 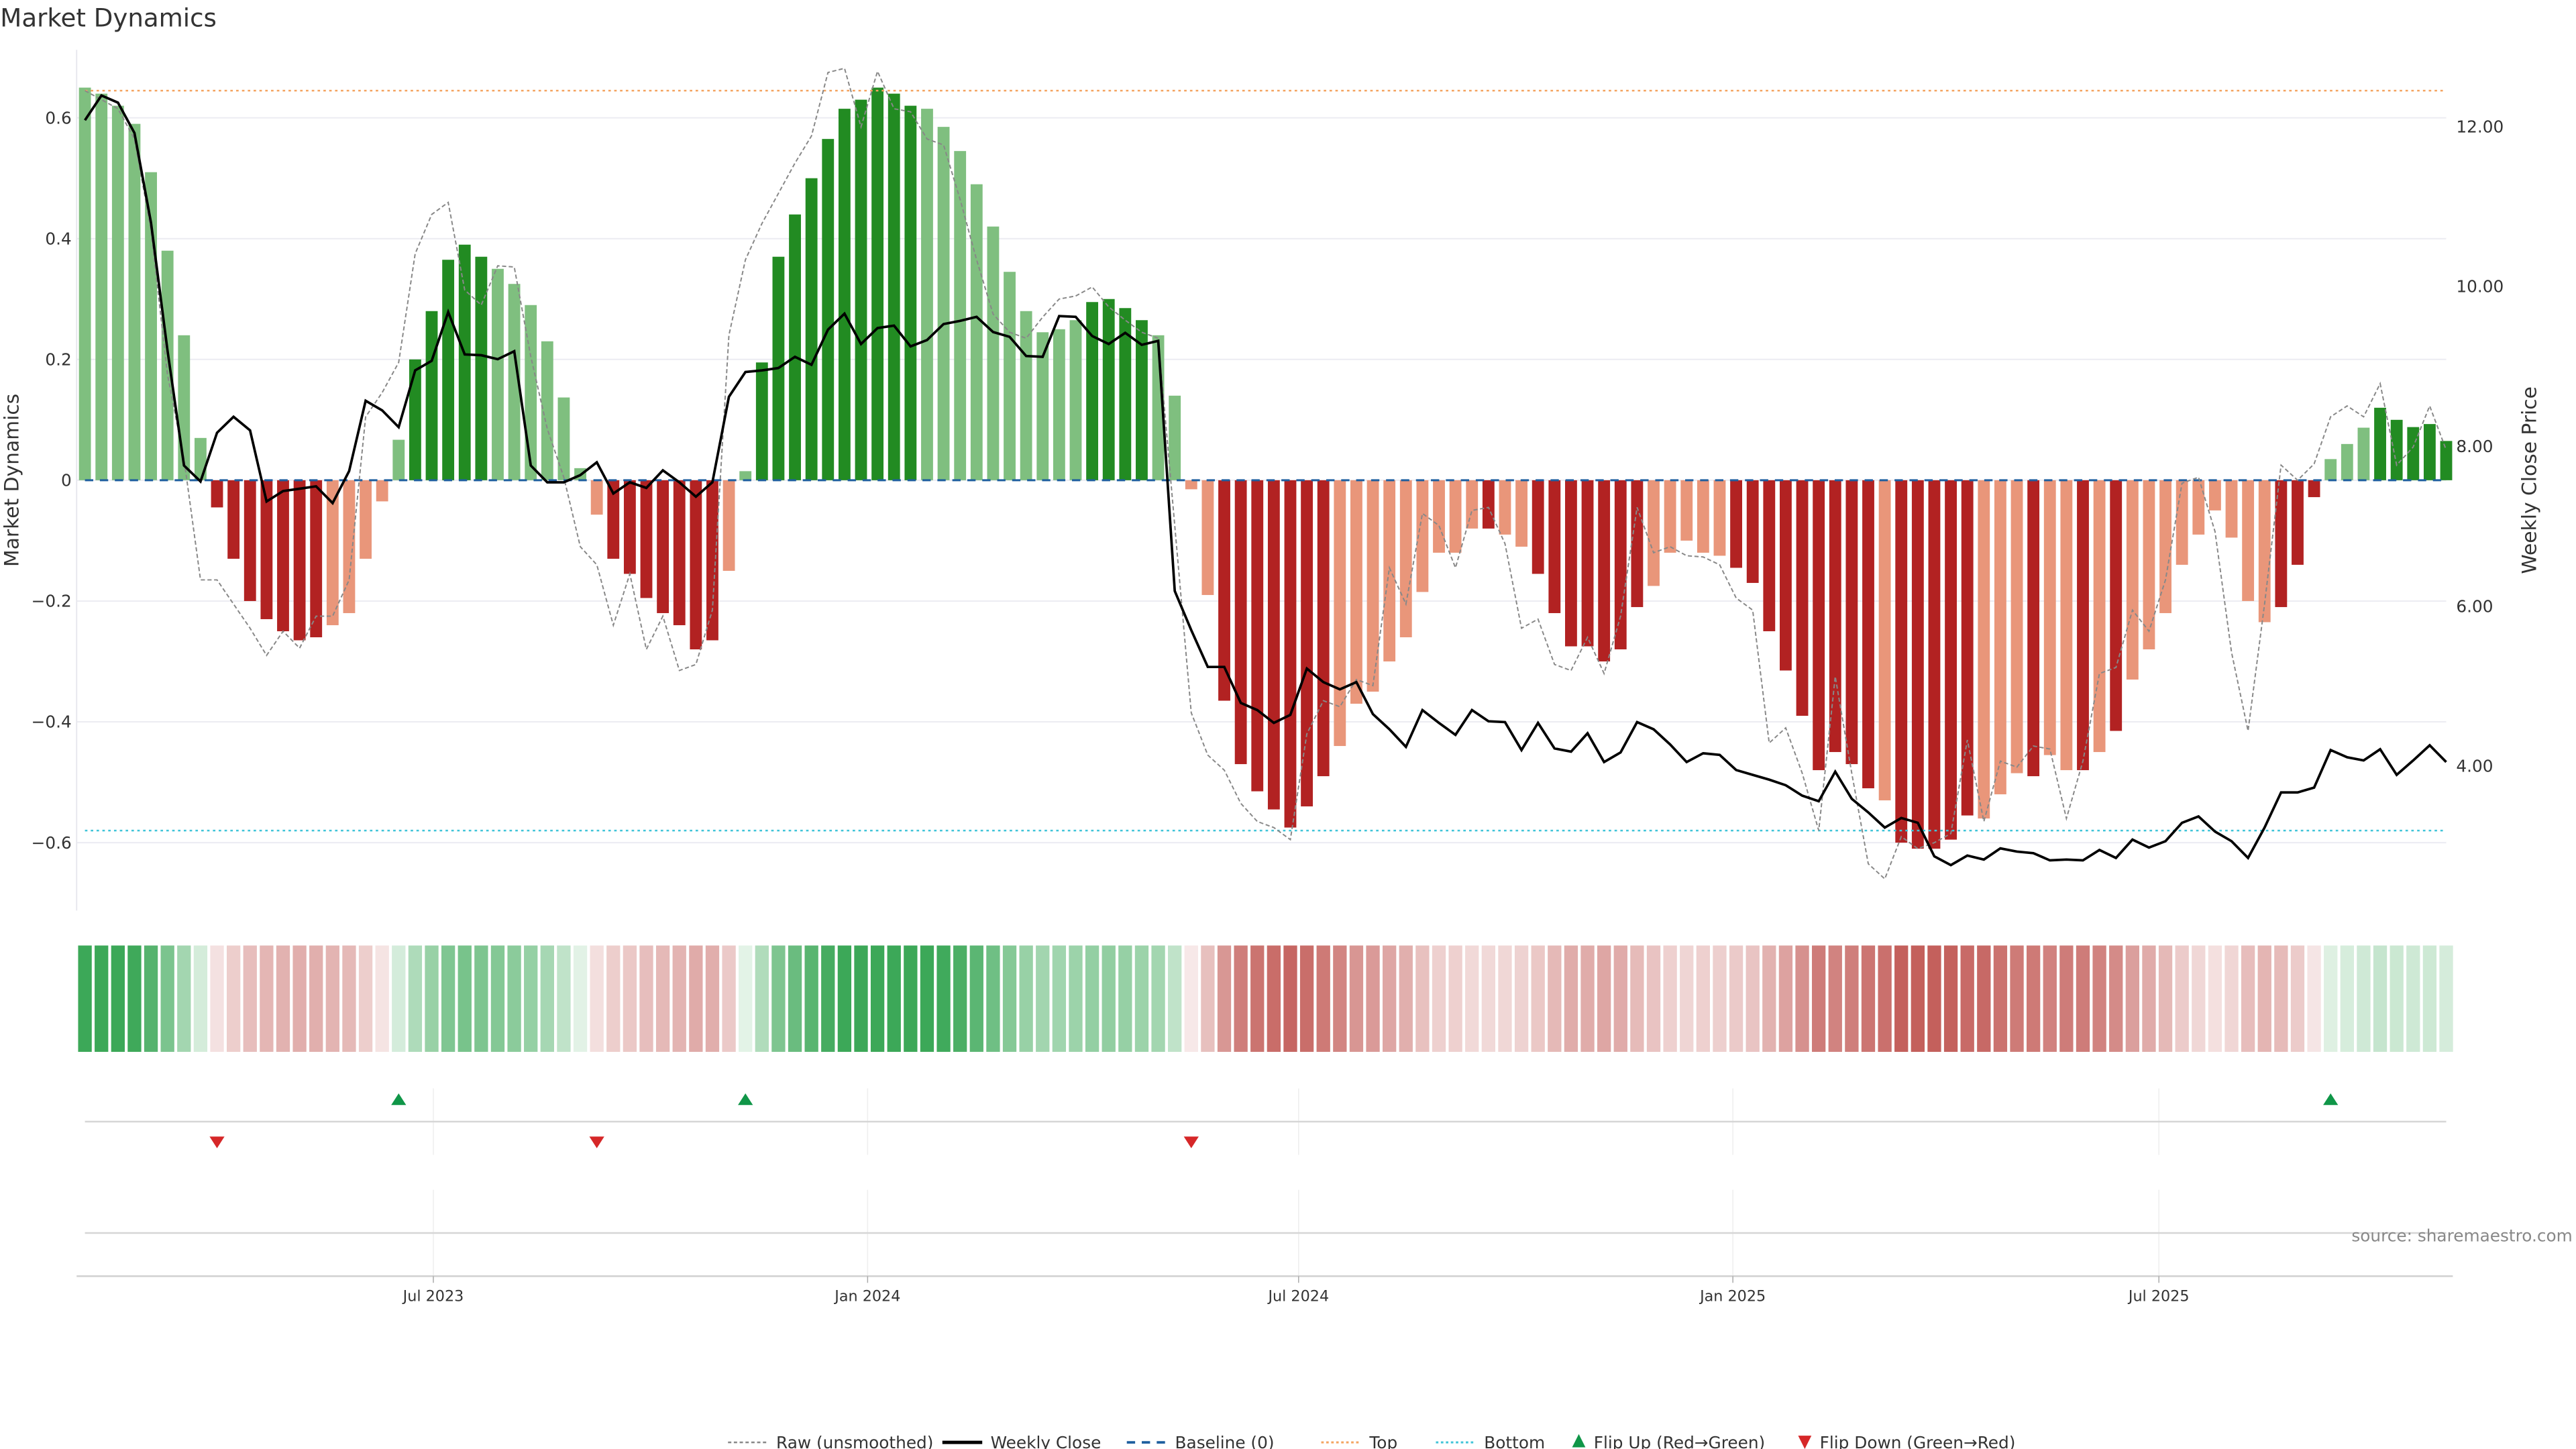 I want to click on y-tick-label: 0.2, so click(x=58, y=359).